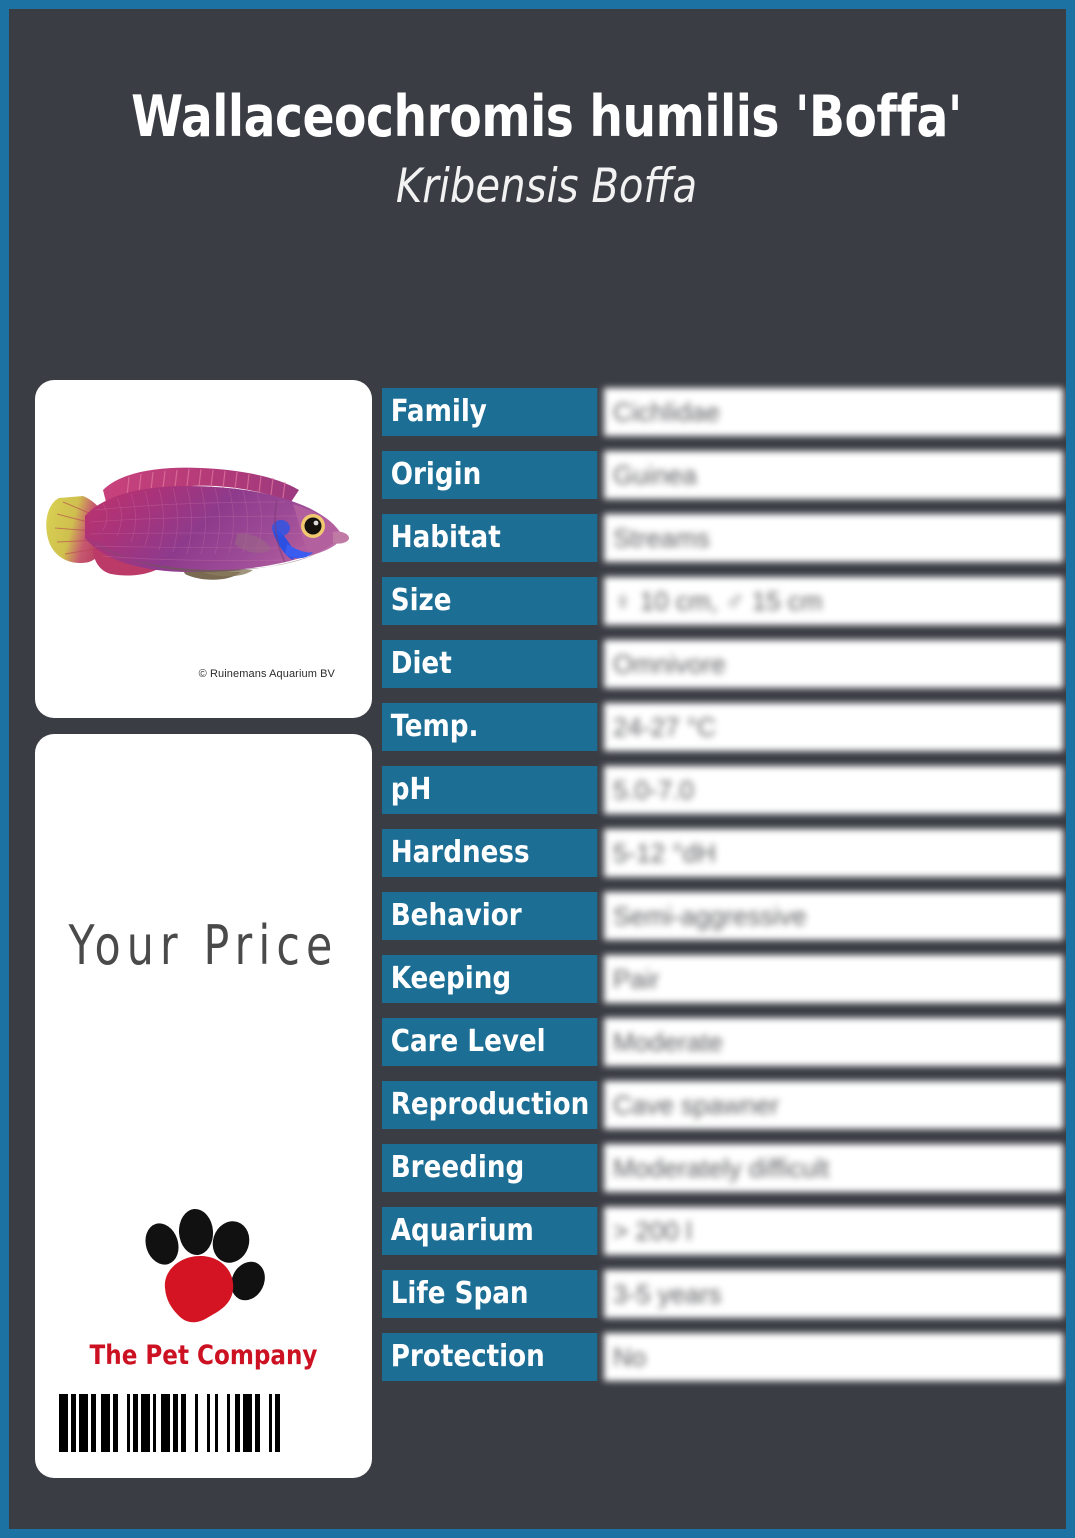 The height and width of the screenshot is (1538, 1075). Describe the element at coordinates (833, 475) in the screenshot. I see `spec-value: Guinea` at that location.